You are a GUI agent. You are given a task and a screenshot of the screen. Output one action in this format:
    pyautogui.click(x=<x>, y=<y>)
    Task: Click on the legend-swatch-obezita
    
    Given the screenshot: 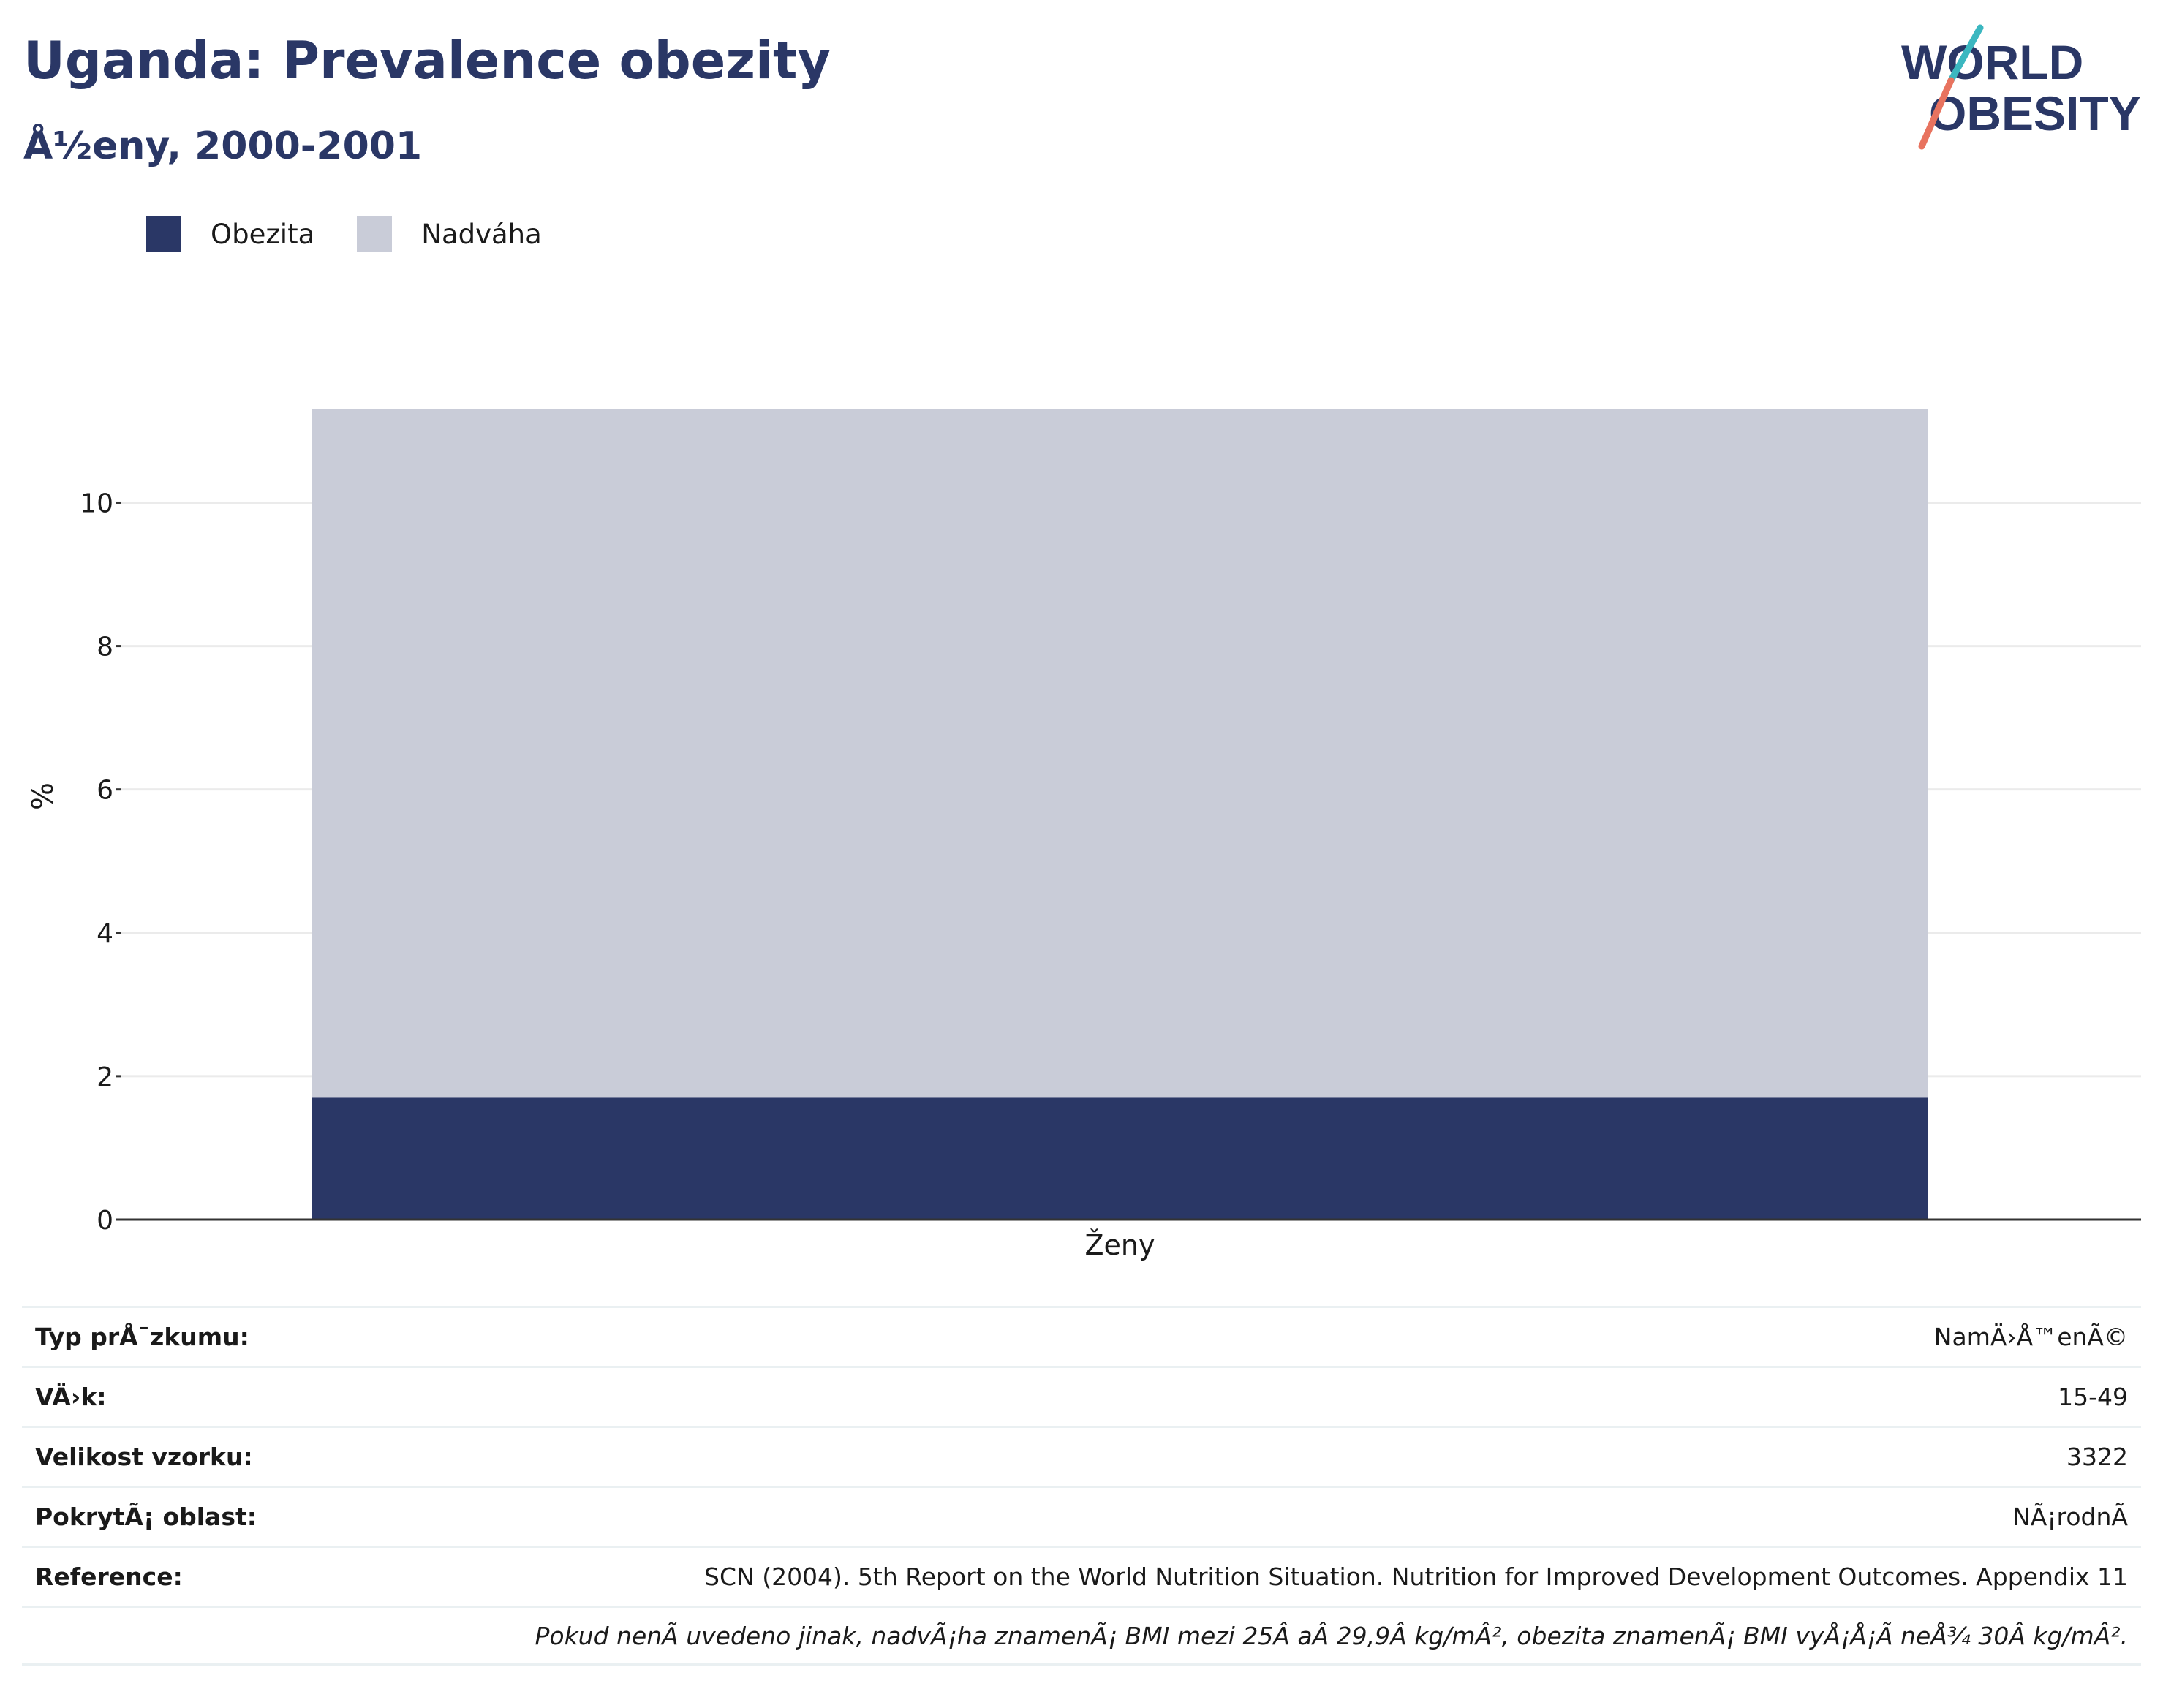 What is the action you would take?
    pyautogui.click(x=164, y=234)
    